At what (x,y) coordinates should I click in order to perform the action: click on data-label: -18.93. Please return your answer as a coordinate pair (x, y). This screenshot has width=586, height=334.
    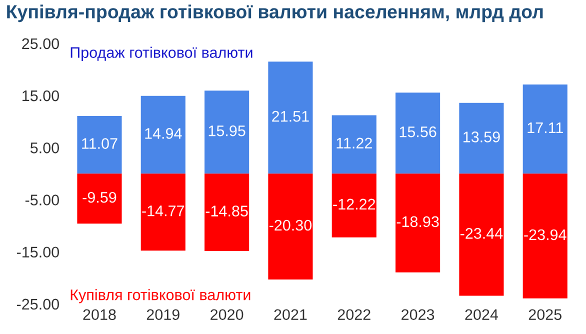
    Looking at the image, I should click on (417, 222).